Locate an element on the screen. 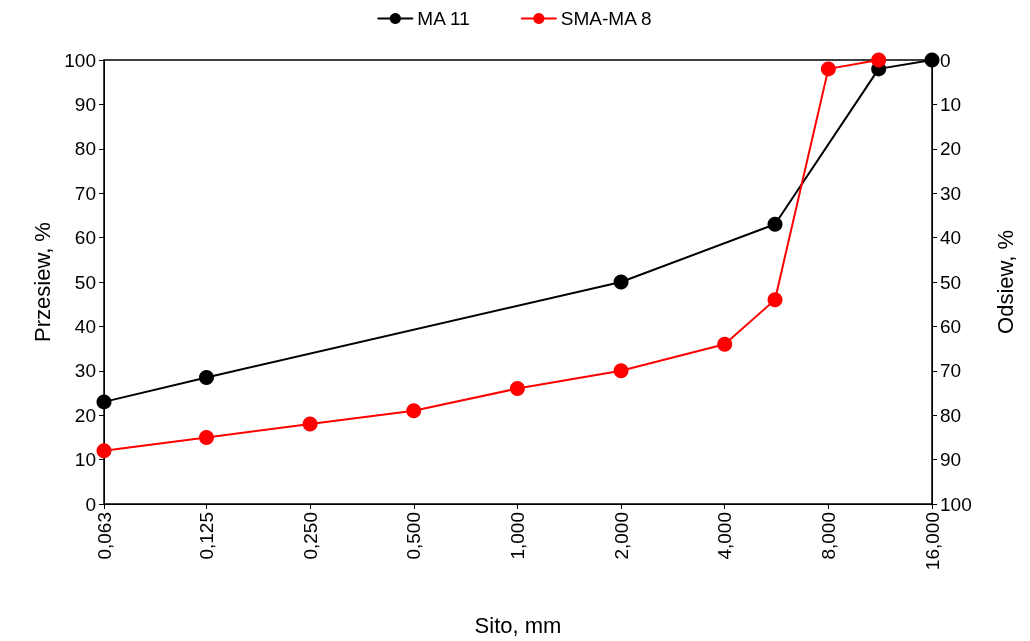  y2-tick-label: 100 is located at coordinates (956, 504).